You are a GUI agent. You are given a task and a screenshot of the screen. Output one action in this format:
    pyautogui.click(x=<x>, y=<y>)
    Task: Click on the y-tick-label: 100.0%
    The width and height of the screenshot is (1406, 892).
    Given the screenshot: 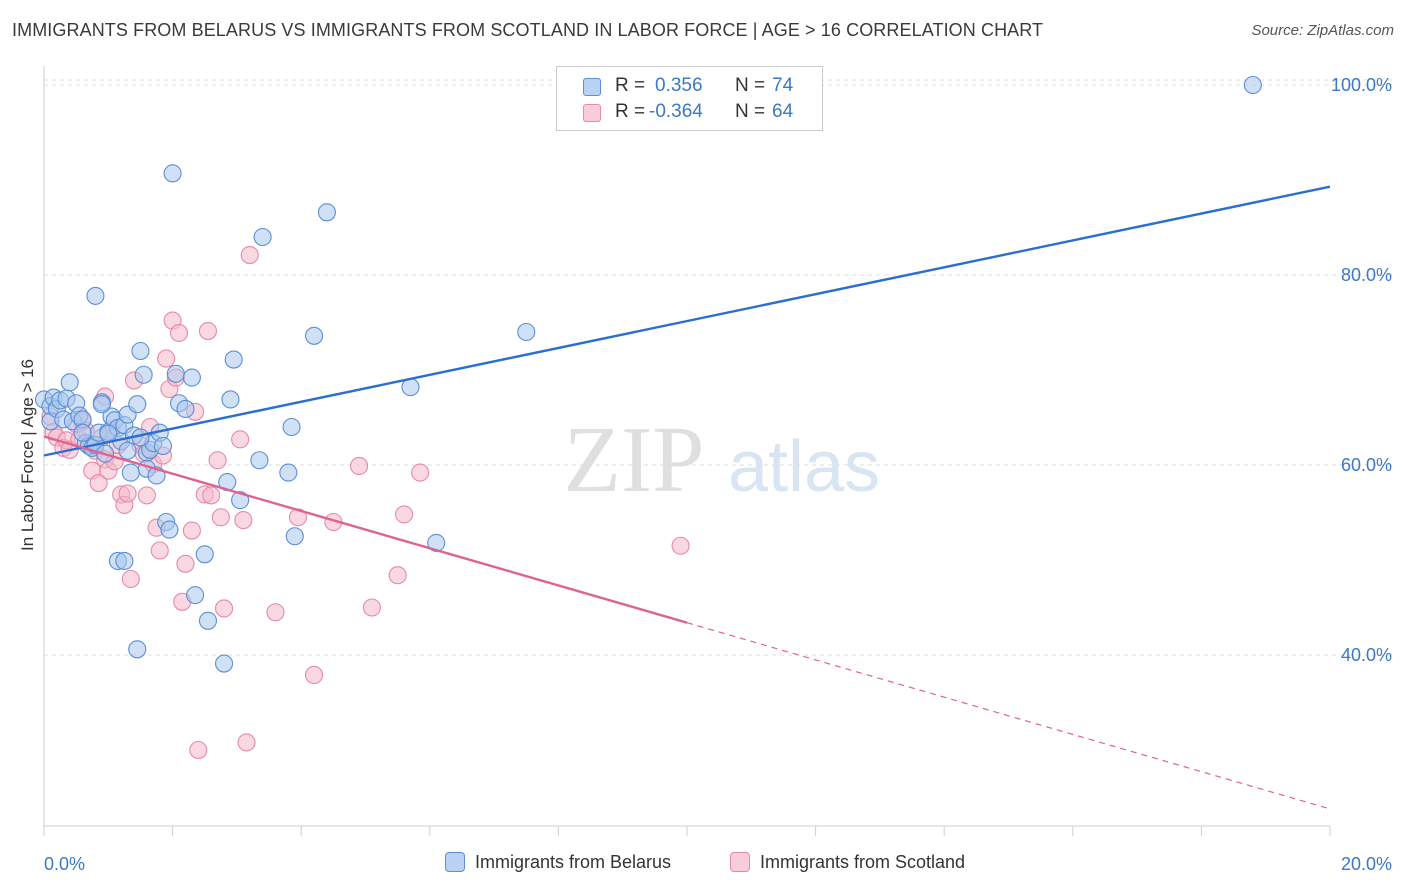 What is the action you would take?
    pyautogui.click(x=1361, y=85)
    